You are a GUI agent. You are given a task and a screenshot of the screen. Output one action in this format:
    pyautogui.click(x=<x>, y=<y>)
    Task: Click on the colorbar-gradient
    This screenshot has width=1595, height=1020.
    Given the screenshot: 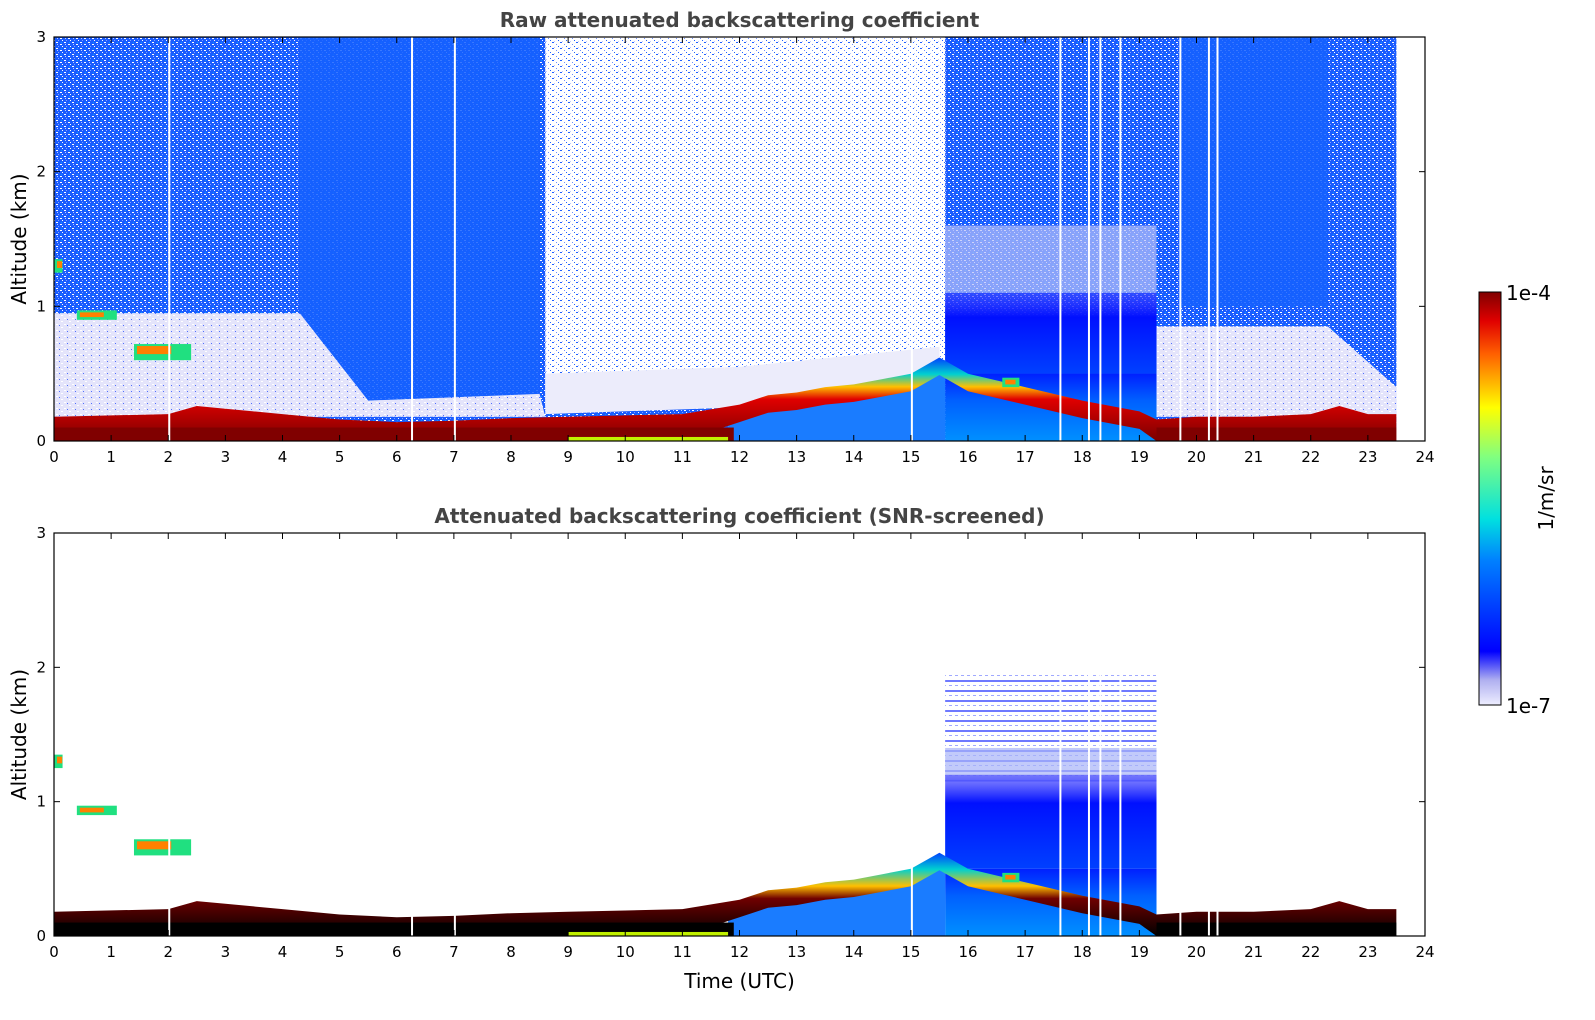 What is the action you would take?
    pyautogui.click(x=1490, y=498)
    